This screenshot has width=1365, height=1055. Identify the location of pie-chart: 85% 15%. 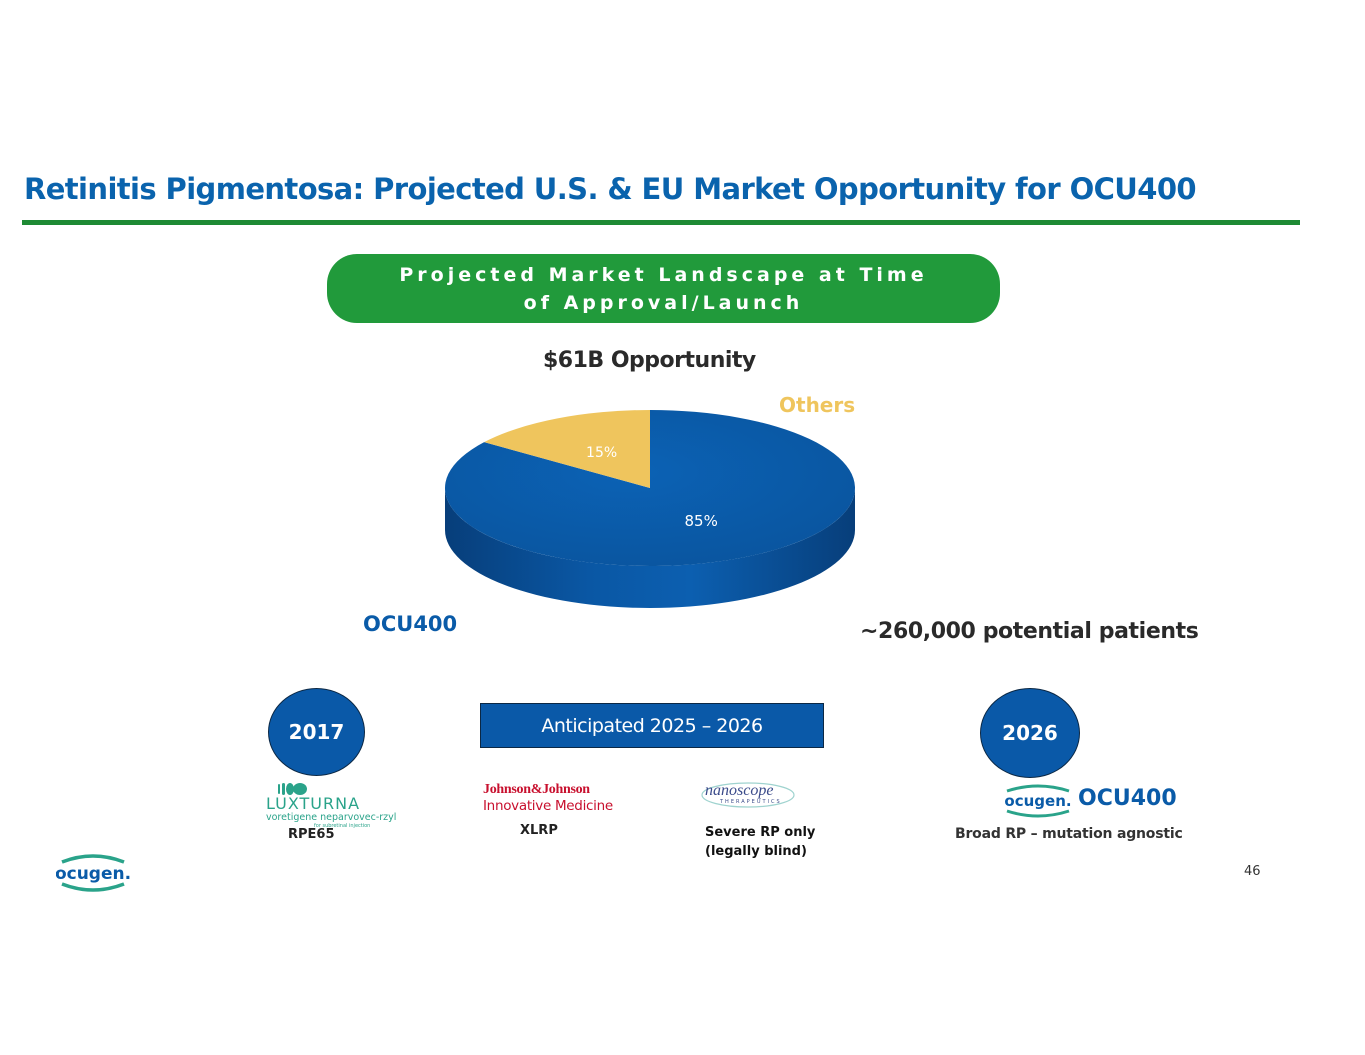
(649, 509).